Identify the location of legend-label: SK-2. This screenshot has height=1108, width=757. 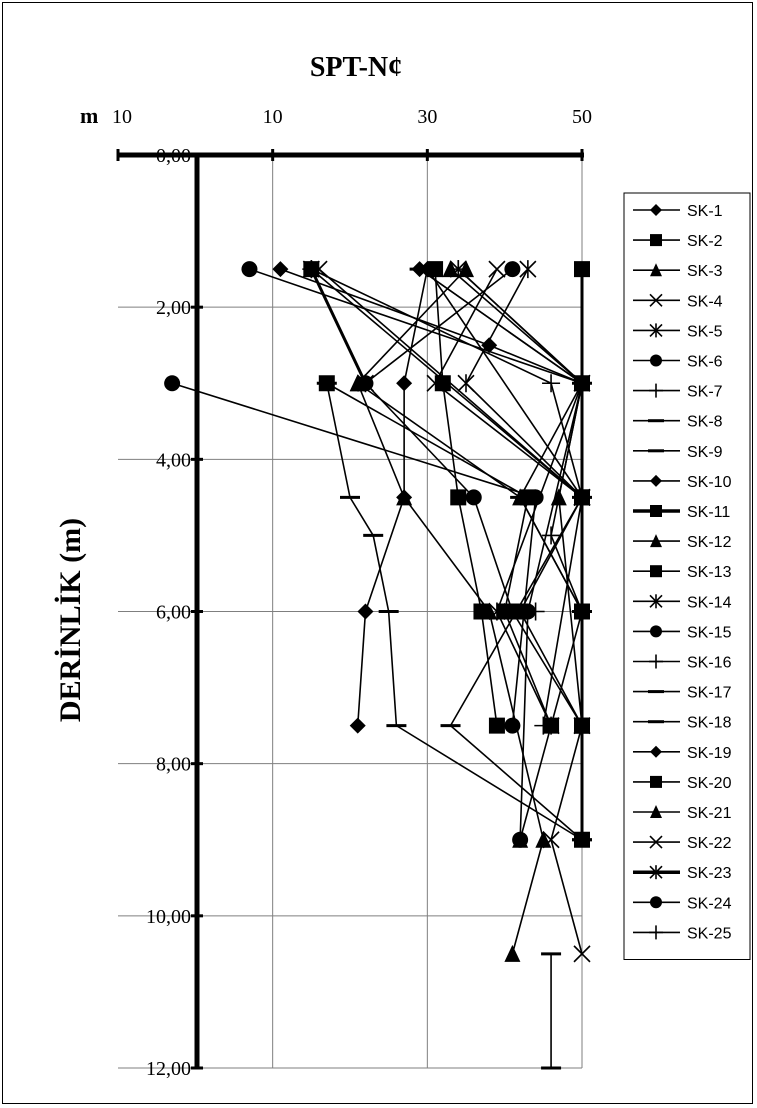
(705, 241).